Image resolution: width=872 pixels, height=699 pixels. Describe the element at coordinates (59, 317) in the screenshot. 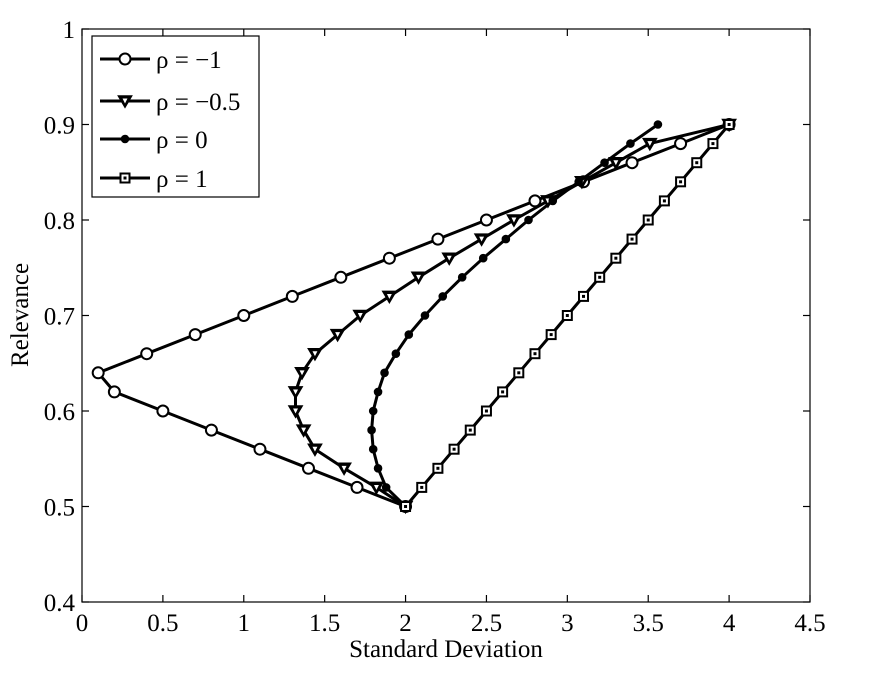

I see `y-tick-label: 0.7` at that location.